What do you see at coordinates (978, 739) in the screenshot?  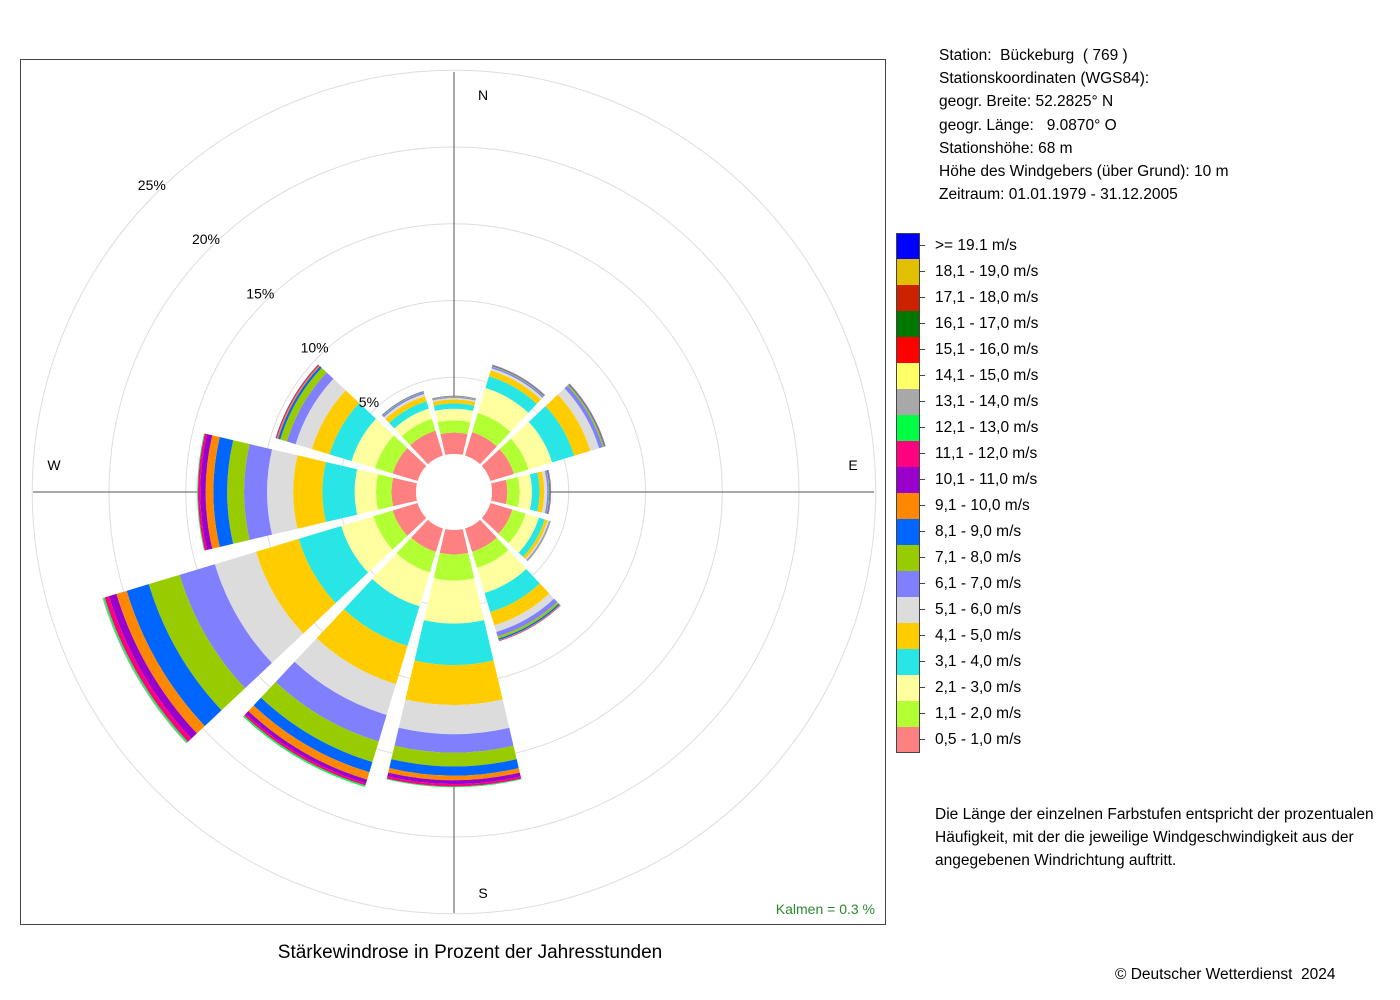 I see `legend-label: 0,5 - 1,0 m/s` at bounding box center [978, 739].